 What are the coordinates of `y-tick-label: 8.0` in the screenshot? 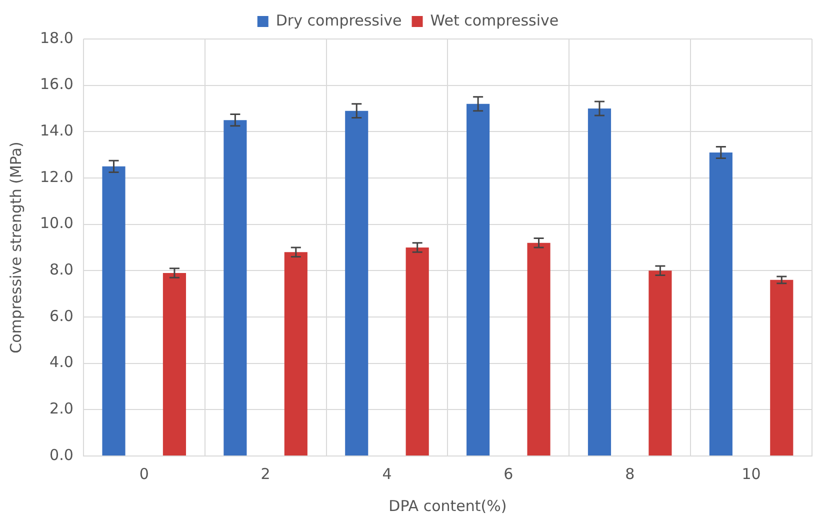 It's located at (62, 269).